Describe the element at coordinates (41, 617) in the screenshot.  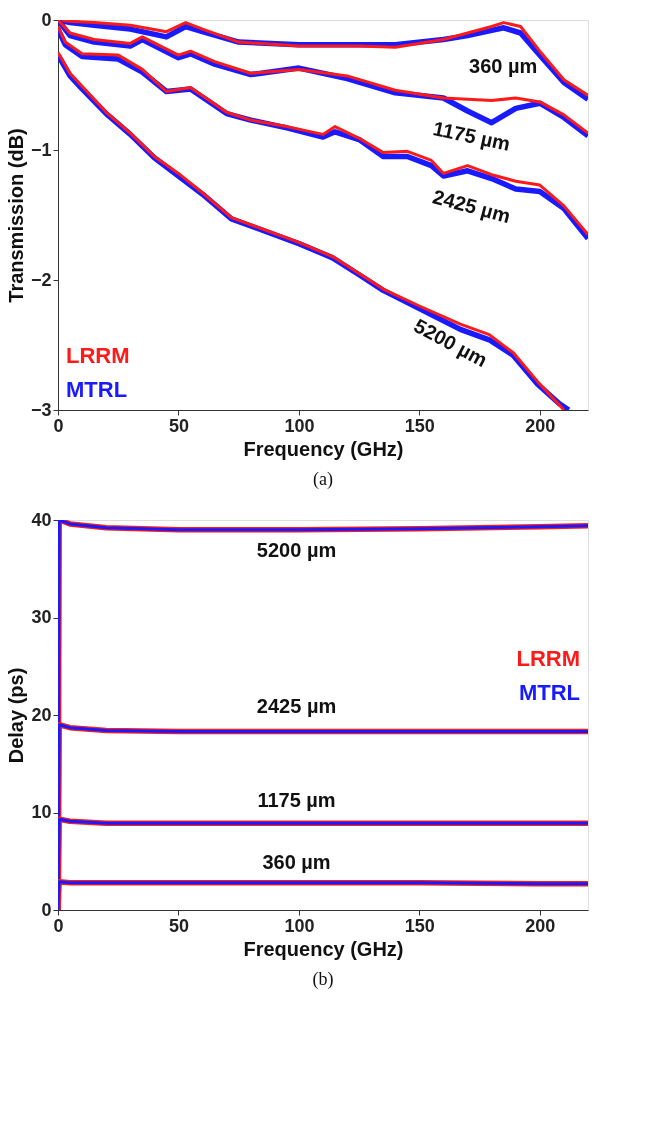
I see `y-tick-label: 30` at that location.